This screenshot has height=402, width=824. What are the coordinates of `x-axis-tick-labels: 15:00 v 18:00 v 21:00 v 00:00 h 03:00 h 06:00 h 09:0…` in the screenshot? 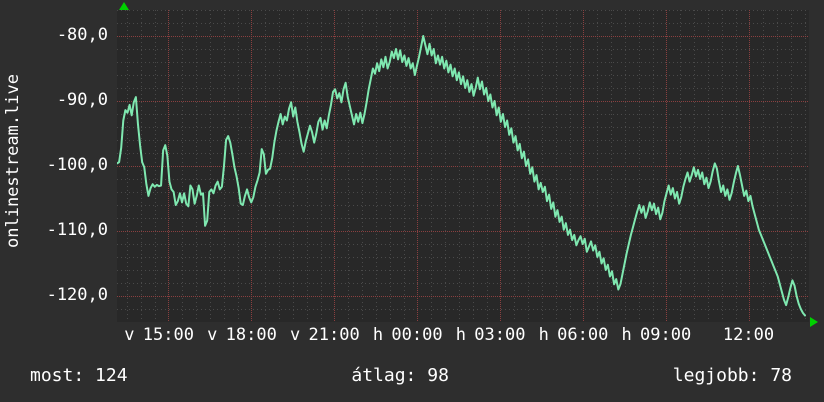 It's located at (412, 337).